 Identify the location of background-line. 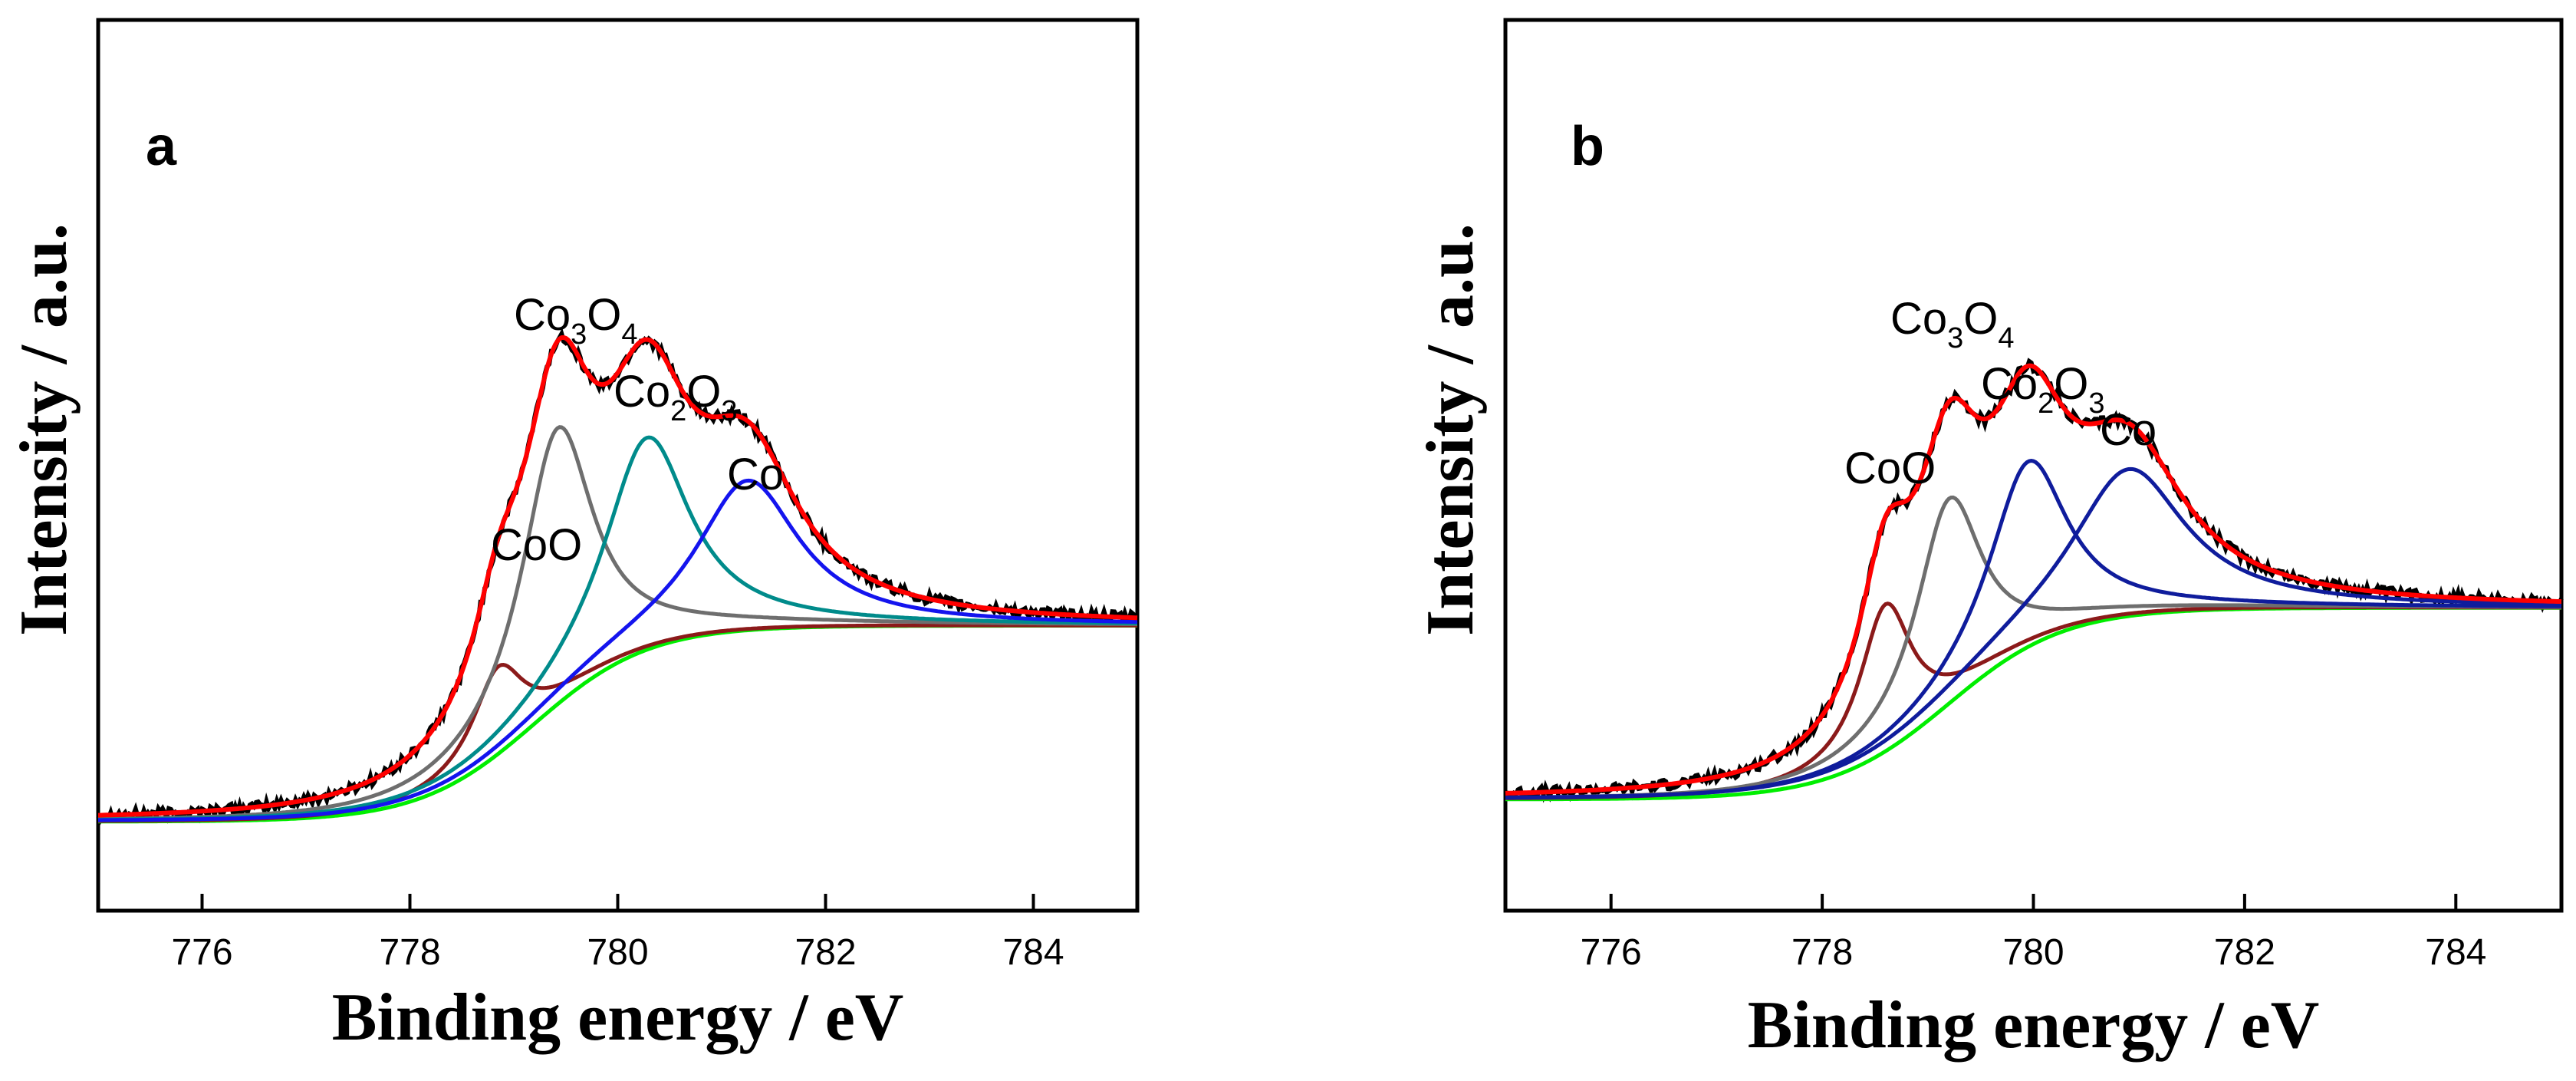
(617, 724).